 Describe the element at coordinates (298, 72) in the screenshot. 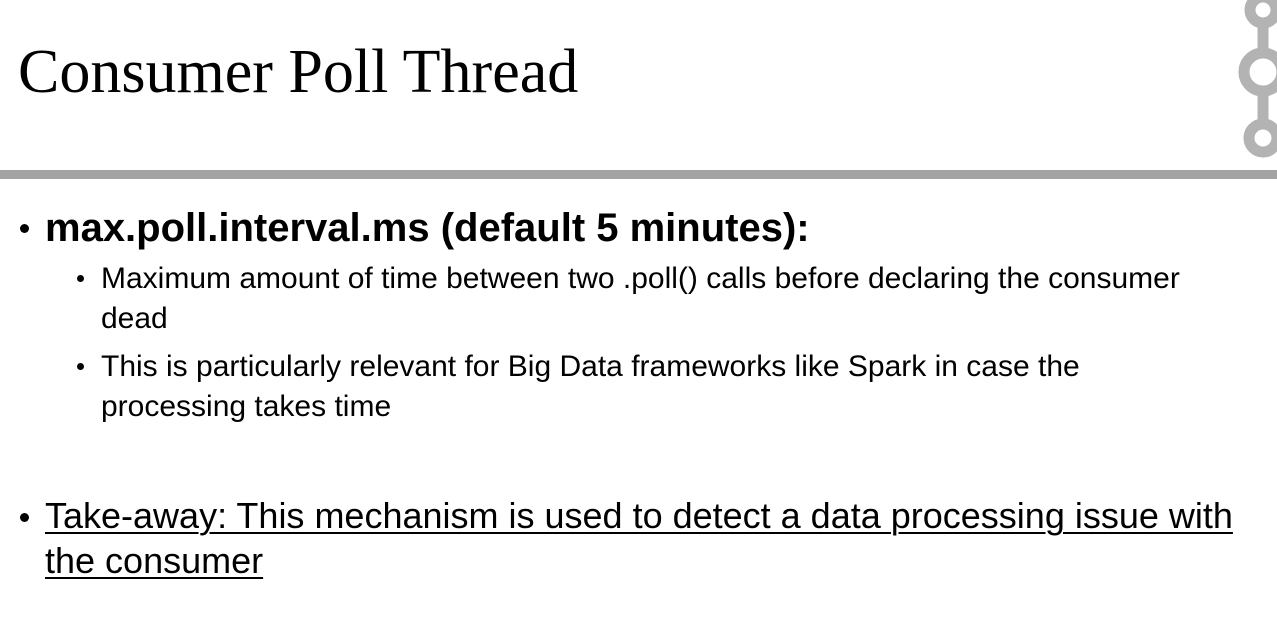

I see `slide-title: Consumer Poll Thread` at that location.